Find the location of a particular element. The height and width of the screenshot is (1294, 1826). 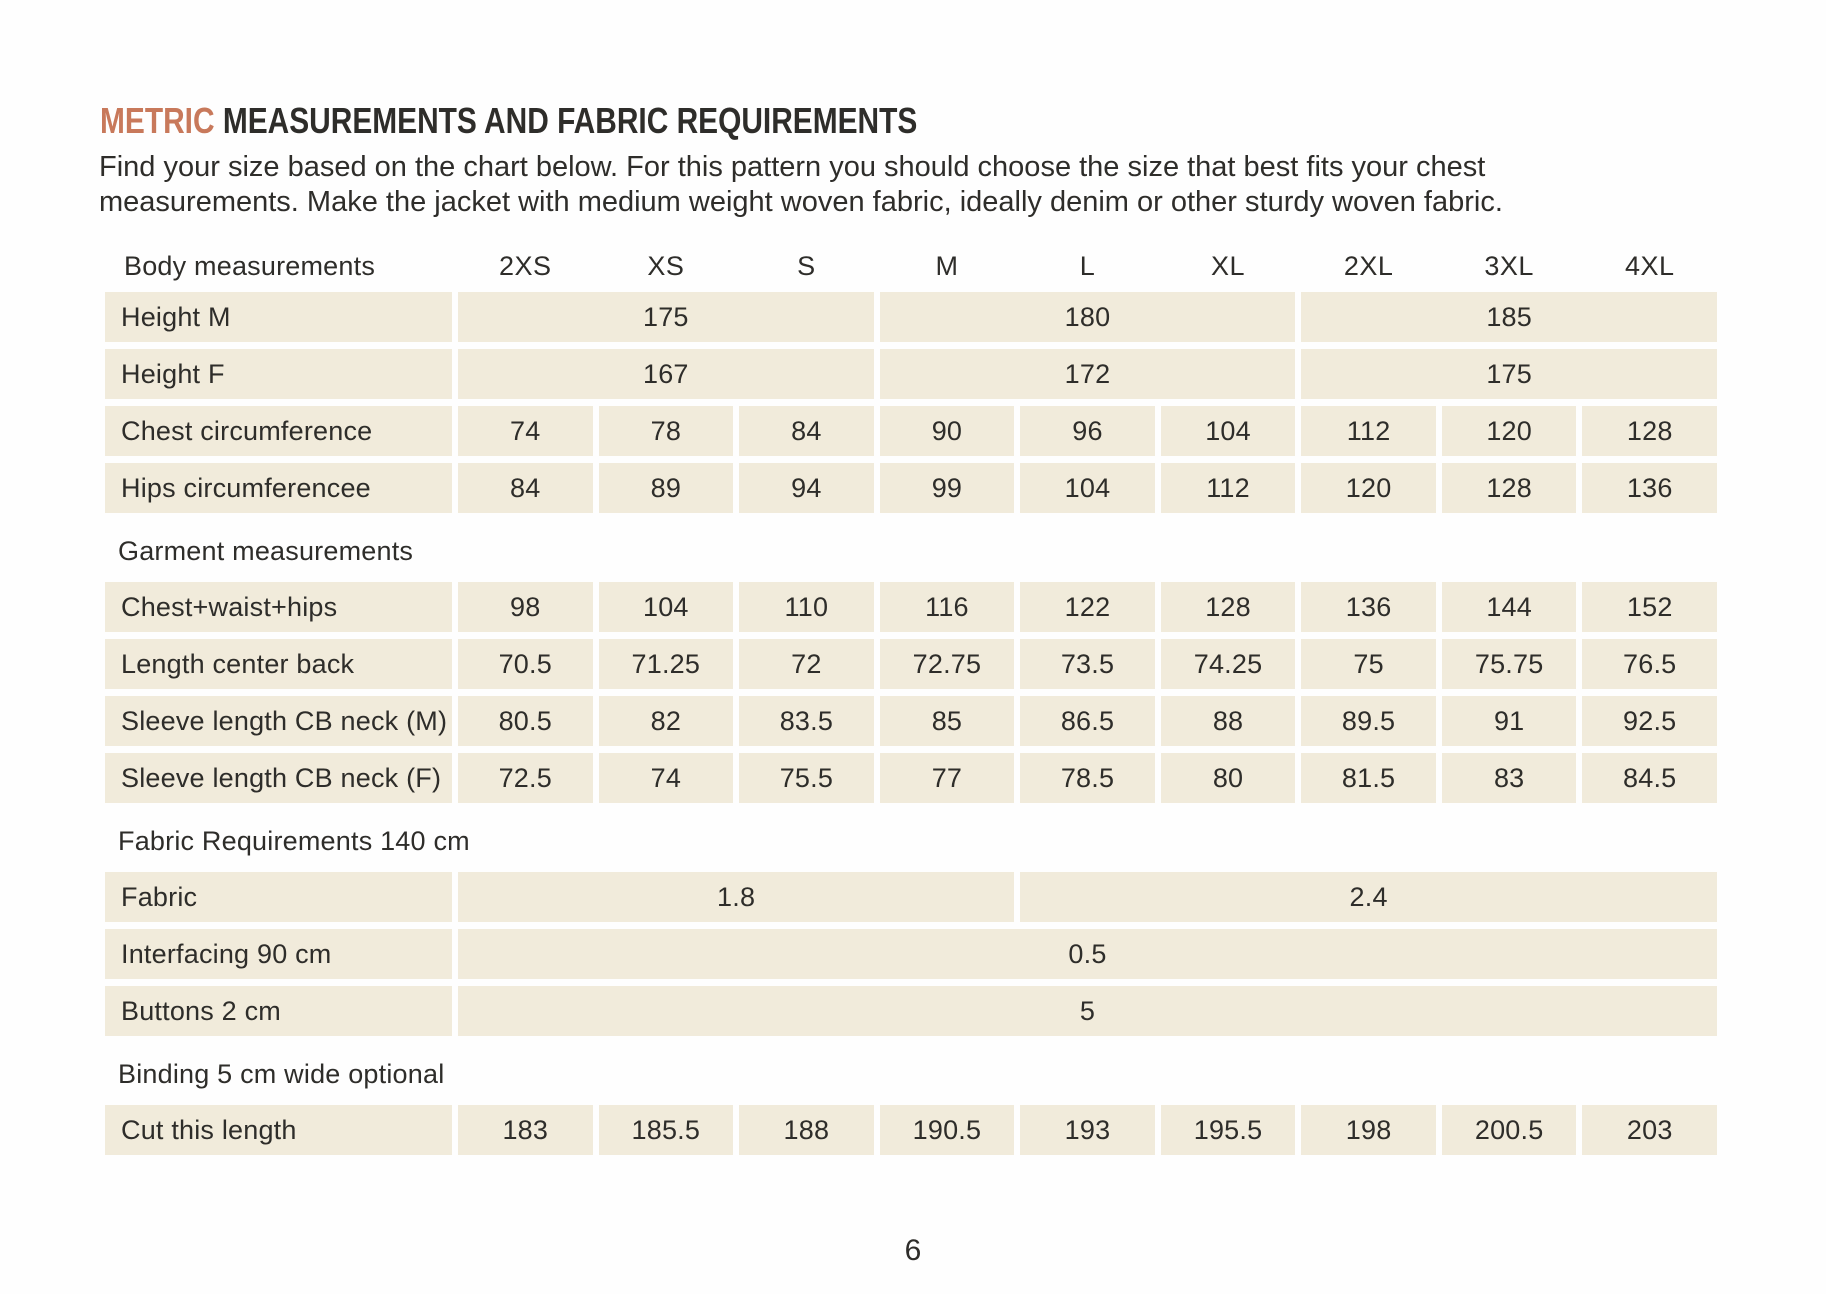

table-row-buttons: Buttons 2 cm 5 is located at coordinates (911, 1011).